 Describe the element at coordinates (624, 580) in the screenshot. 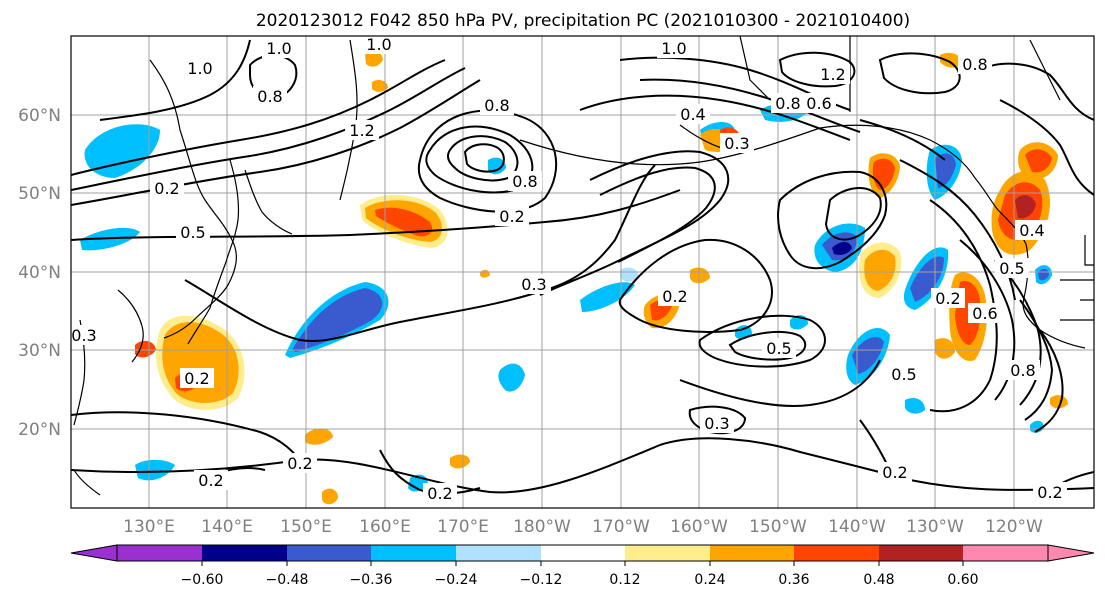

I see `colorbar-tick-label: 0.12` at that location.